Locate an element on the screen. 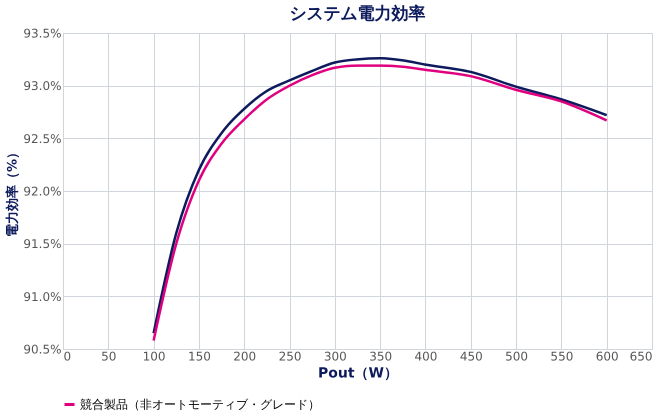 This screenshot has width=667, height=416. x-tick-label: 400 is located at coordinates (426, 357).